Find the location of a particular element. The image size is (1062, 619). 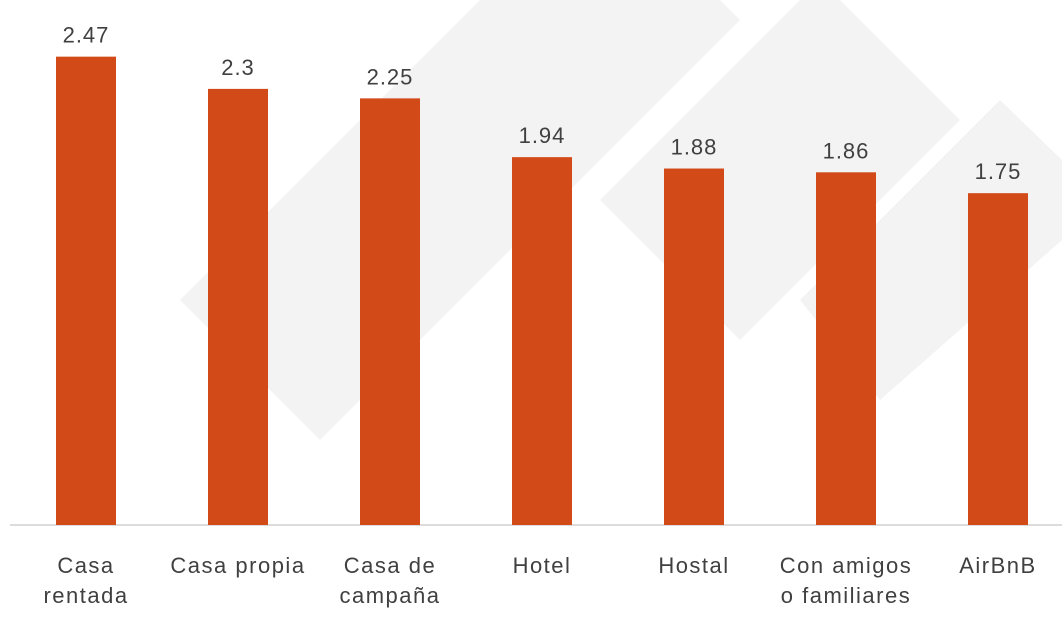

data-label: 1.94 is located at coordinates (542, 135).